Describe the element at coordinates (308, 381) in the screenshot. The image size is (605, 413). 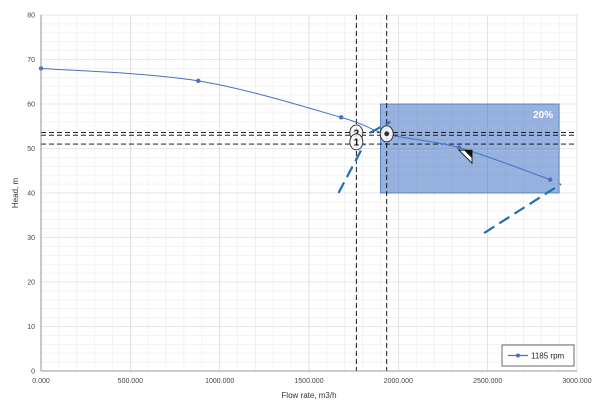
I see `x-tick-label: 1500.000` at that location.